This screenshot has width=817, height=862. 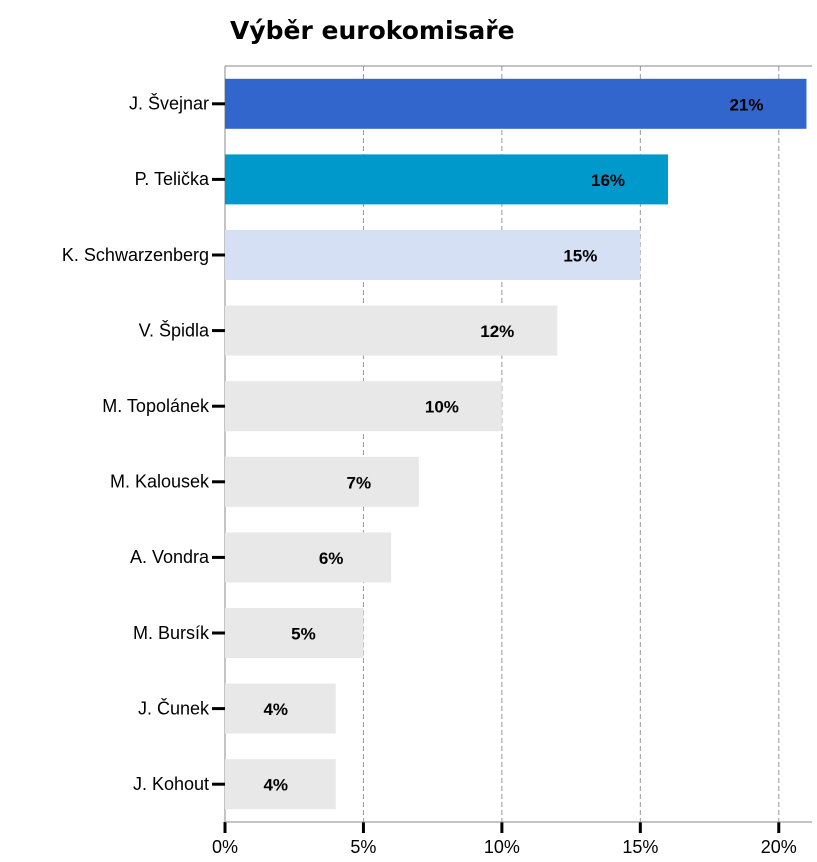 I want to click on x-tick-label: 0%, so click(x=225, y=847).